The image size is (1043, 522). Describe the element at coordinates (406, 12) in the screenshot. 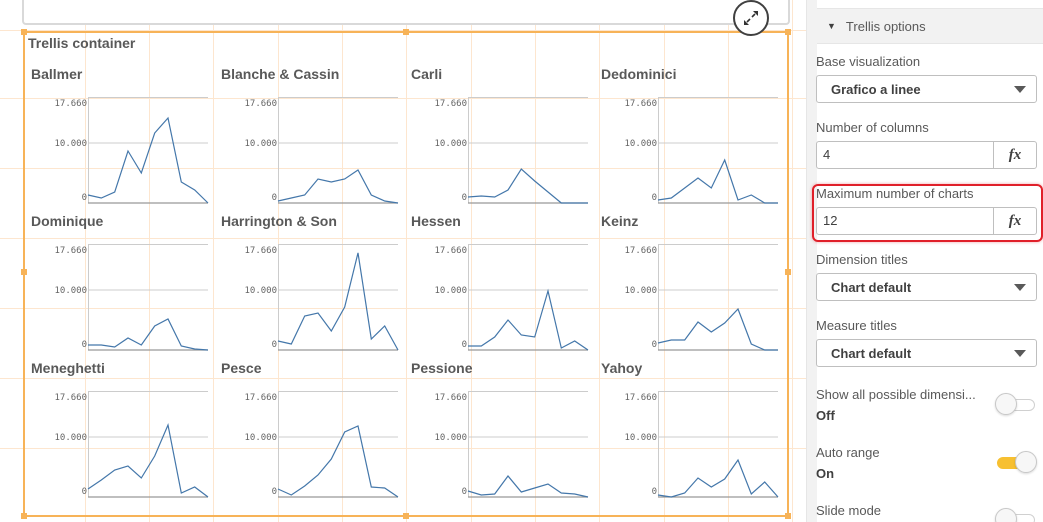

I see `sheet-object-above` at that location.